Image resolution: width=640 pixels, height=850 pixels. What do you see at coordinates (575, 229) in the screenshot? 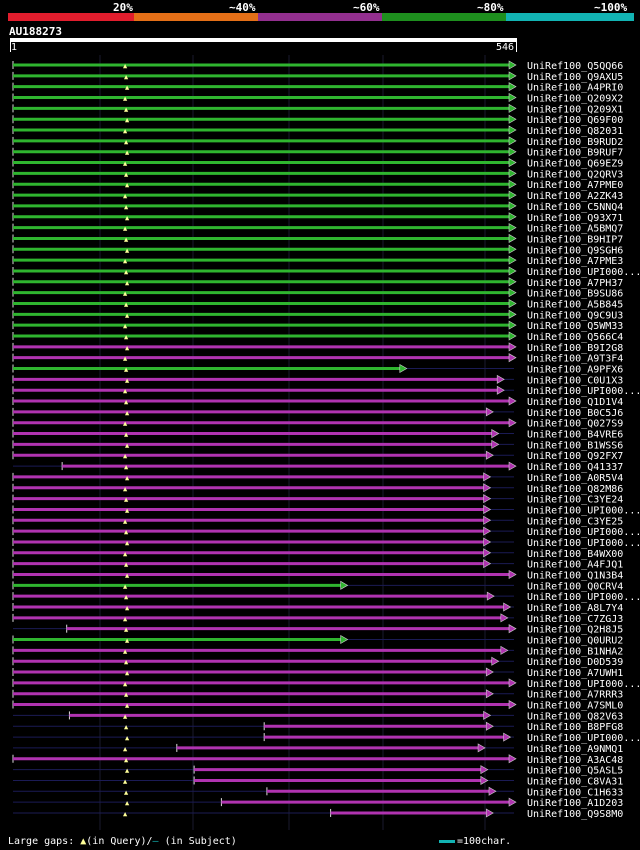
I see `hit-label: UniRef100_A5BMQ7` at bounding box center [575, 229].